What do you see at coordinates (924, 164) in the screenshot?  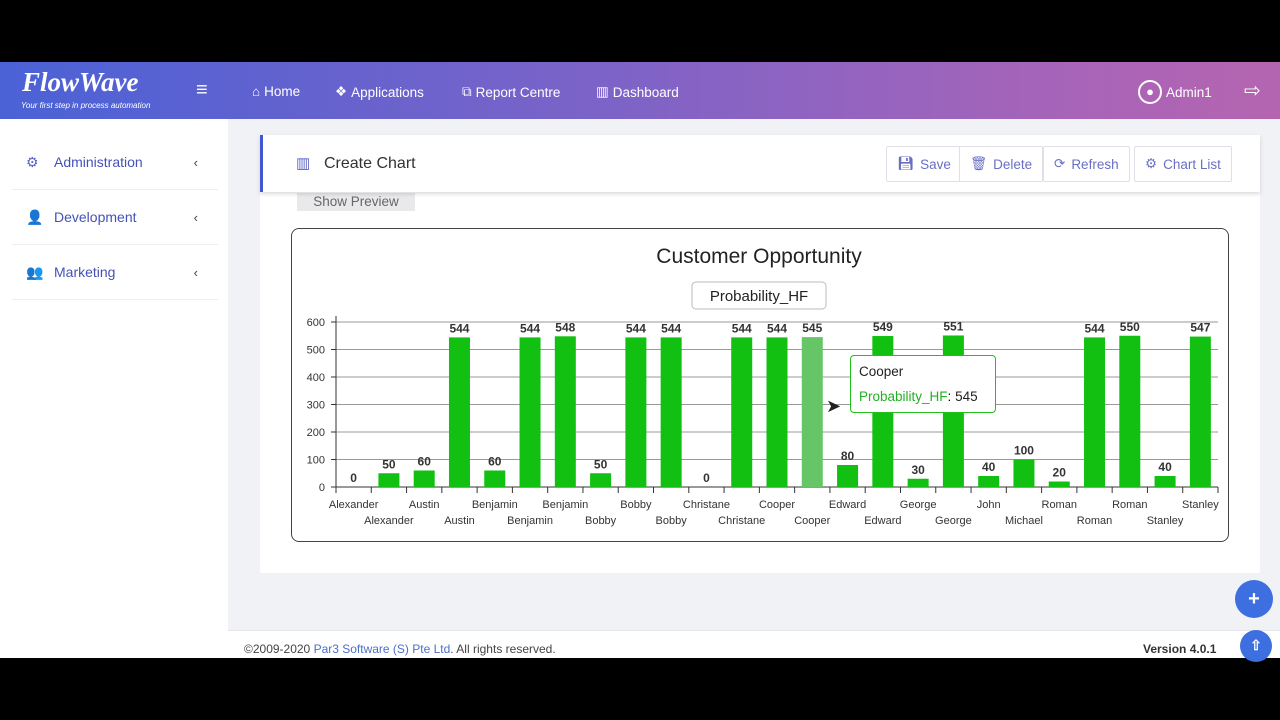 I see `save-button: 💾︎ Save` at bounding box center [924, 164].